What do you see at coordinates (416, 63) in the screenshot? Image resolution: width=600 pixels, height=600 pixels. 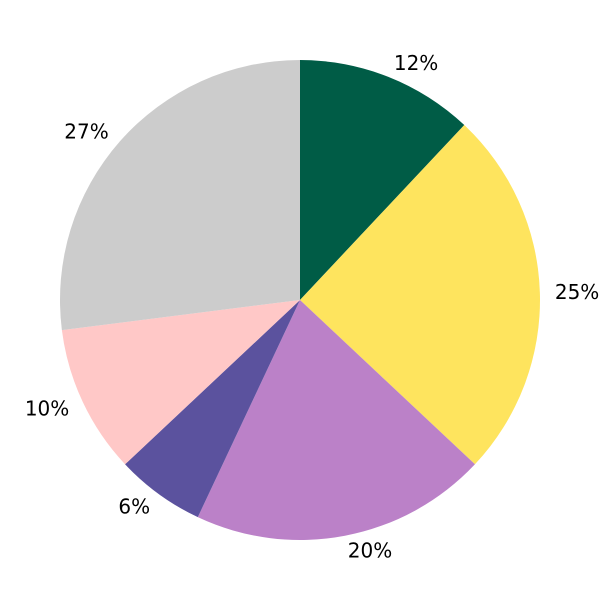 I see `pie-slice-label-0: 12%` at bounding box center [416, 63].